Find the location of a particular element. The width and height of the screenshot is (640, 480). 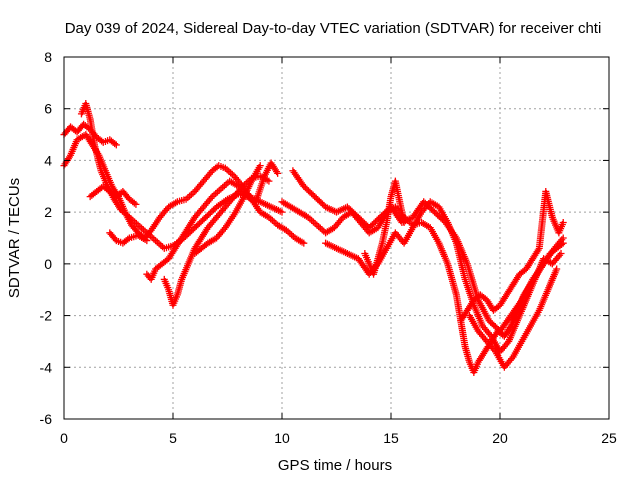

y-tick-label: 8 is located at coordinates (48, 57).